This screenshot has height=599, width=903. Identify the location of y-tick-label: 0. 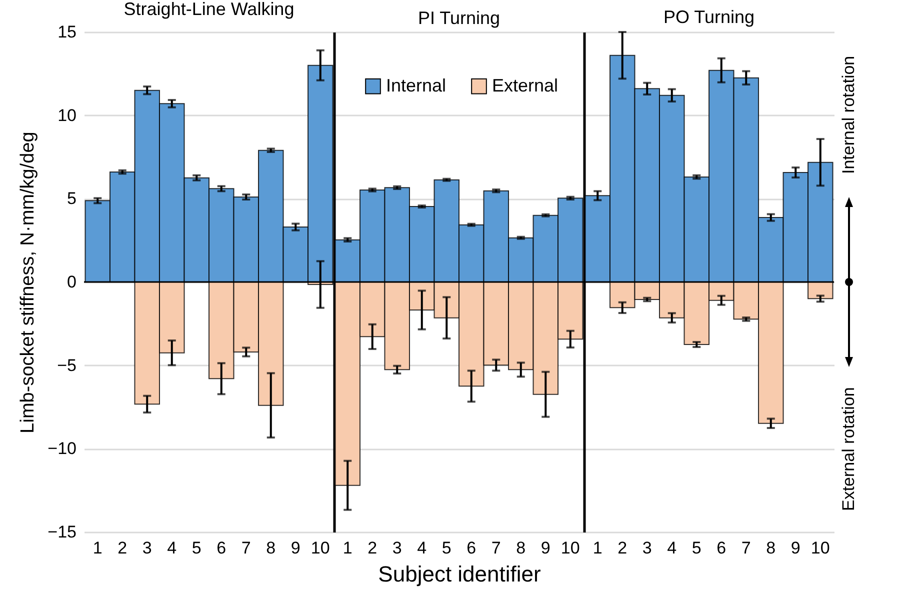
(71, 282).